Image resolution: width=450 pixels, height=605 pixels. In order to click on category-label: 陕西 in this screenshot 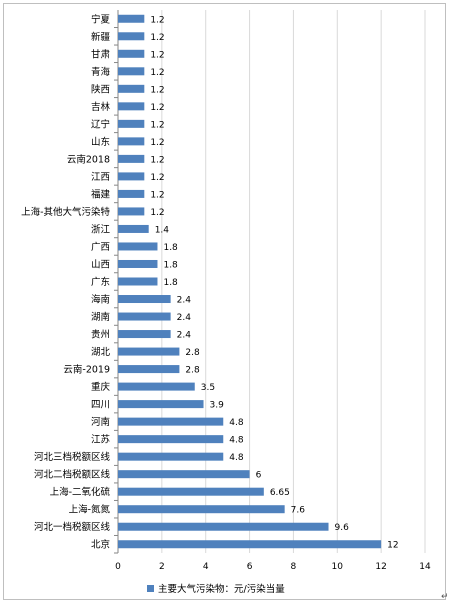, I will do `click(100, 89)`.